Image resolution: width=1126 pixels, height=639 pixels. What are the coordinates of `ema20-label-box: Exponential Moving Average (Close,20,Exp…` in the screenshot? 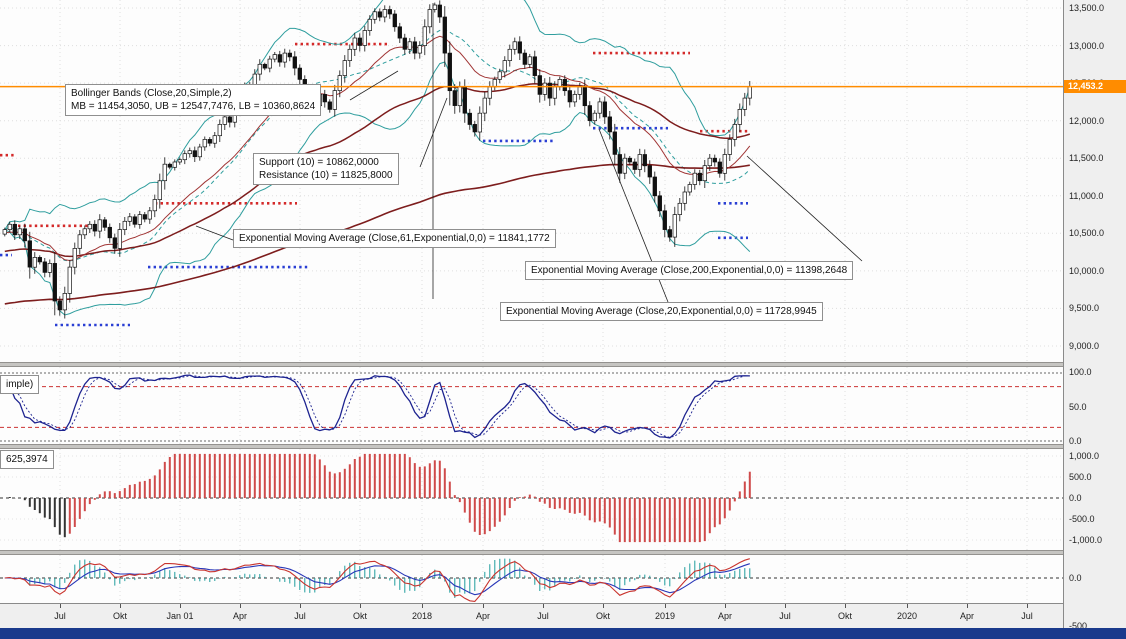 It's located at (661, 311).